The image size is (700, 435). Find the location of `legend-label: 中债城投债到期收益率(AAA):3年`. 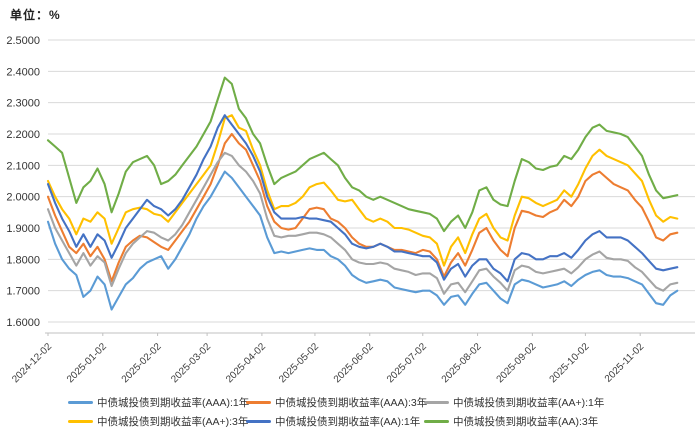

legend-label: 中债城投债到期收益率(AAA):3年 is located at coordinates (351, 402).